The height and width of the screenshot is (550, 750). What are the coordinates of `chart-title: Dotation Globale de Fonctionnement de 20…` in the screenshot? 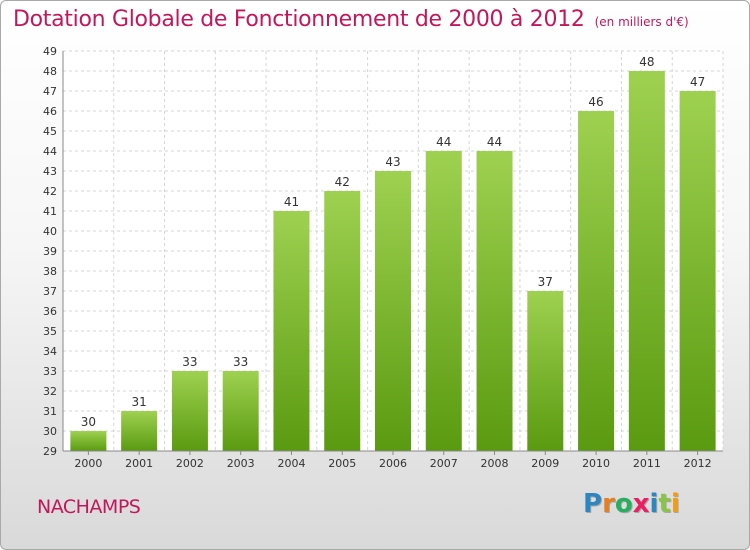 It's located at (351, 19).